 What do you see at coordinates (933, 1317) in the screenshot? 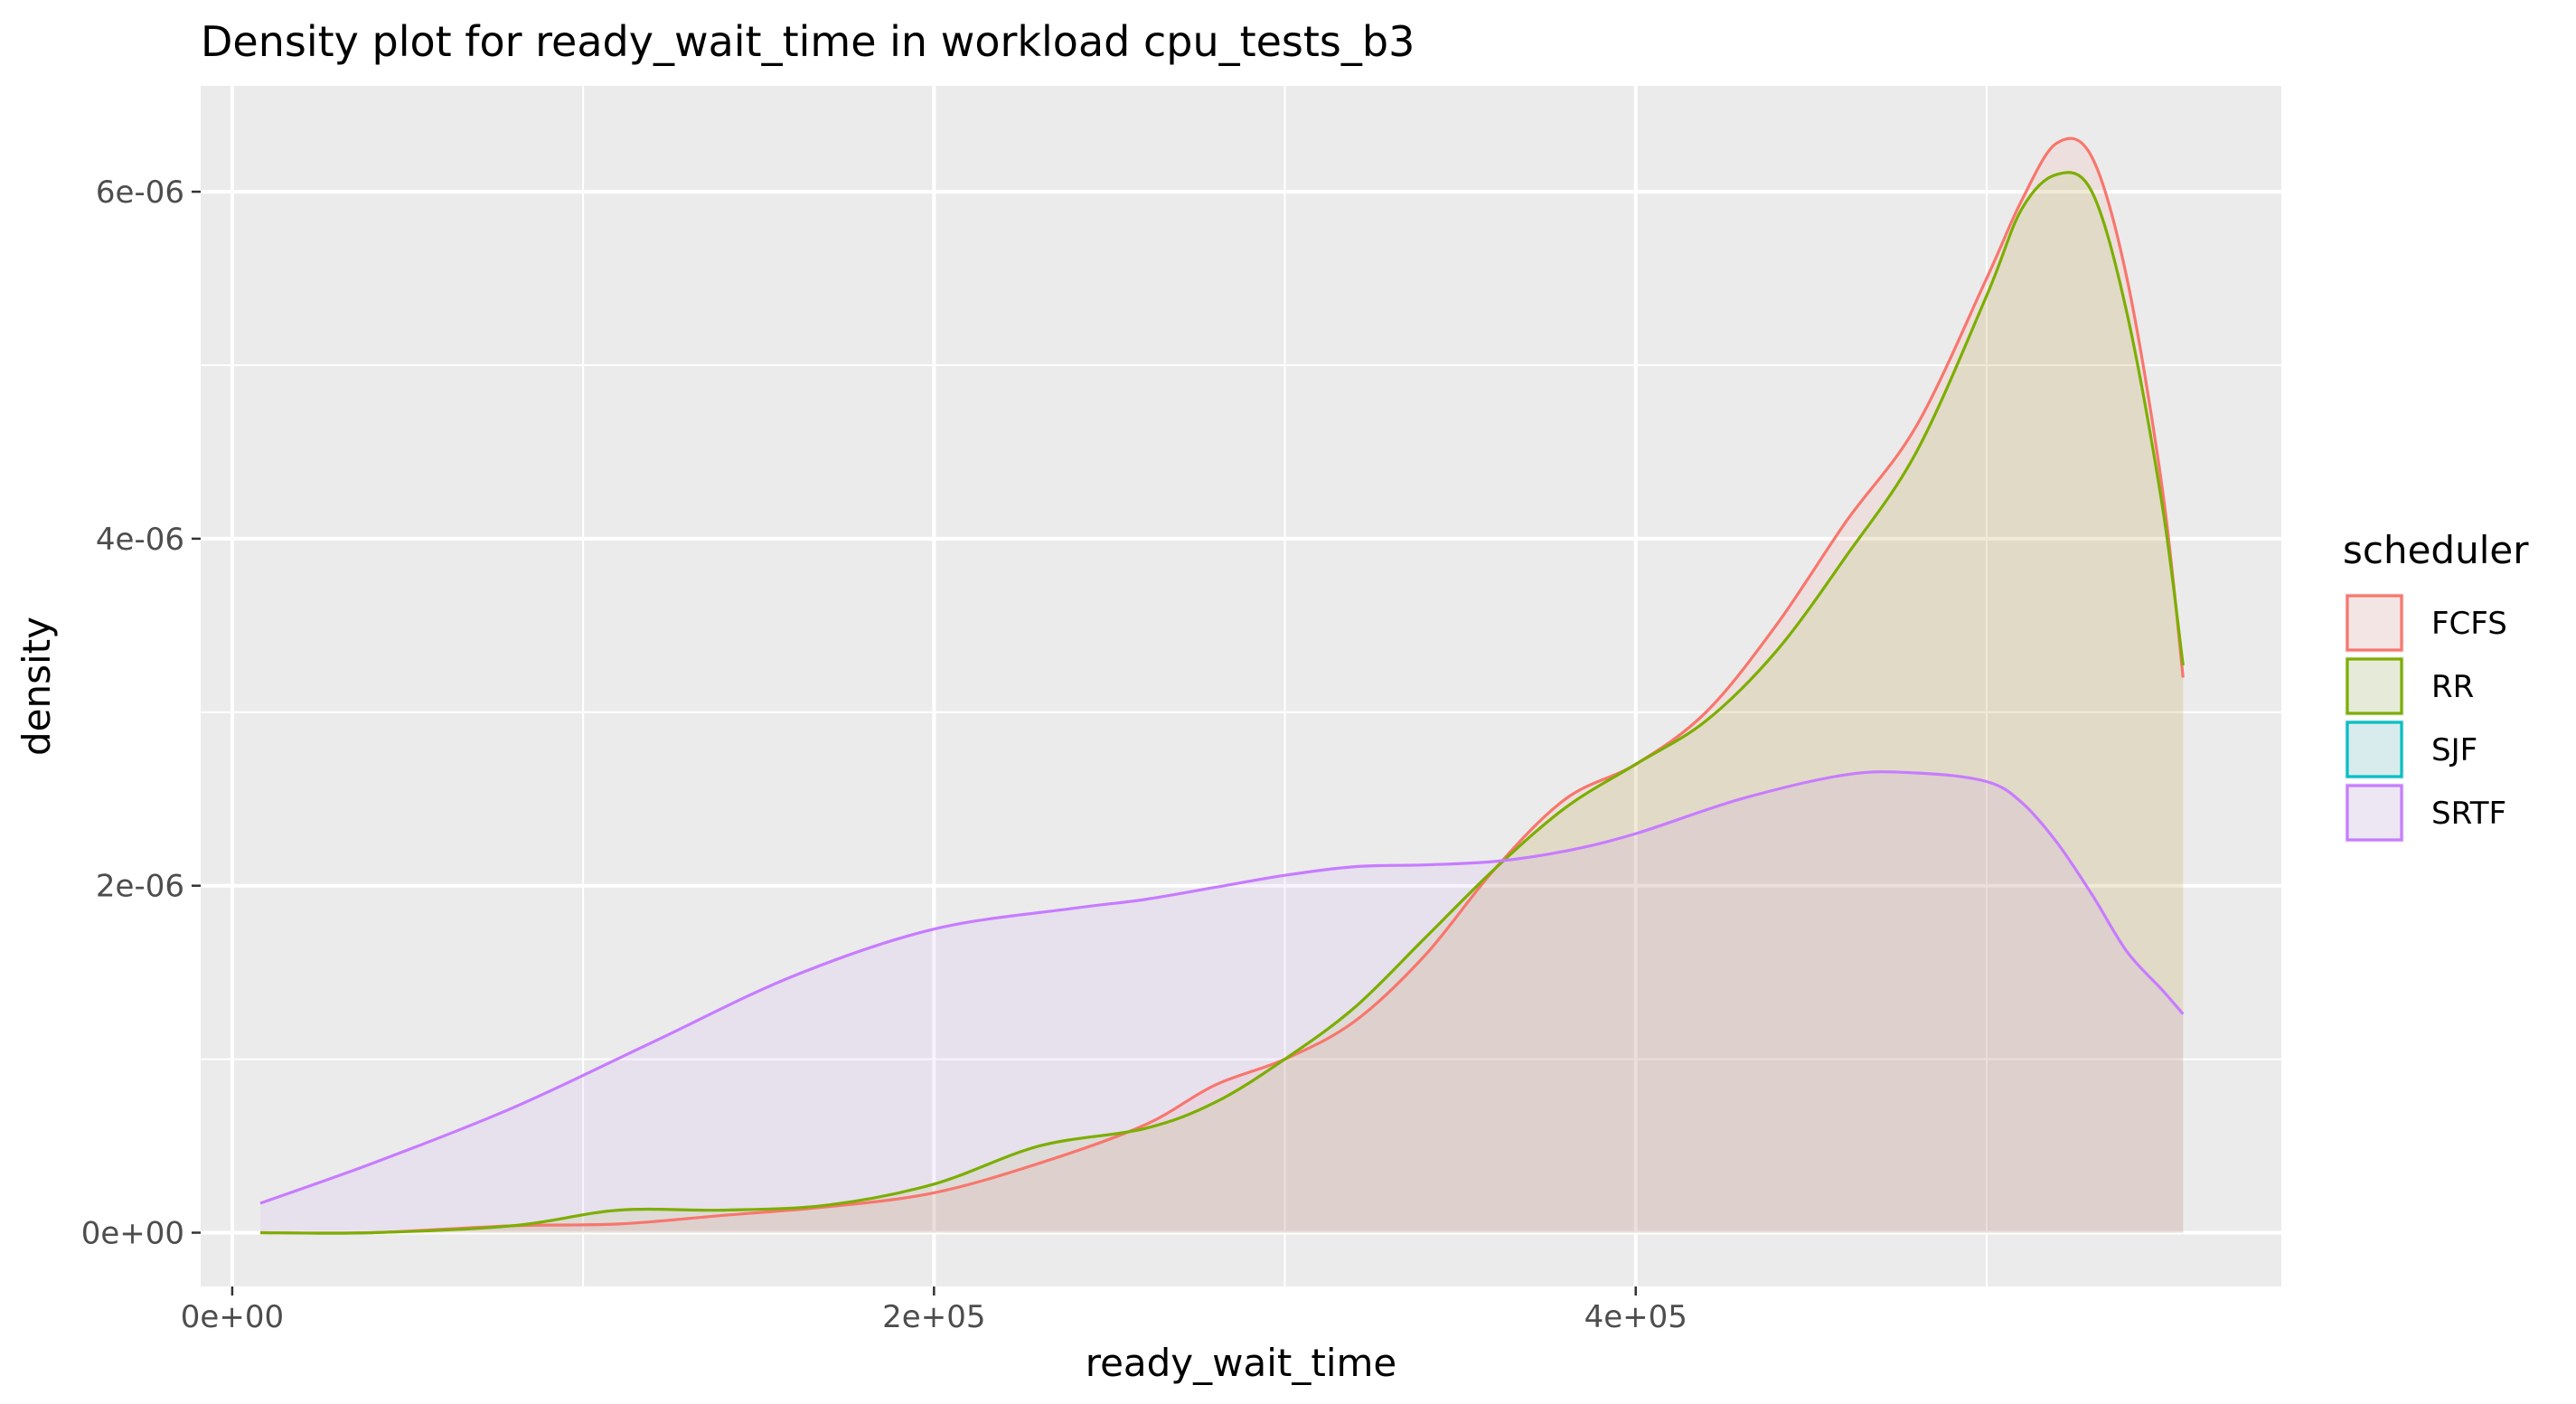
I see `x-tick-label-1: 2e+05` at bounding box center [933, 1317].